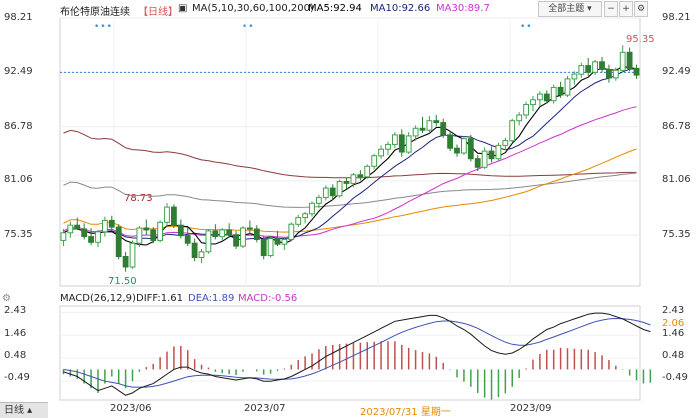 Image resolution: width=700 pixels, height=419 pixels. What do you see at coordinates (14, 410) in the screenshot?
I see `period-tab-label: 日线` at bounding box center [14, 410].